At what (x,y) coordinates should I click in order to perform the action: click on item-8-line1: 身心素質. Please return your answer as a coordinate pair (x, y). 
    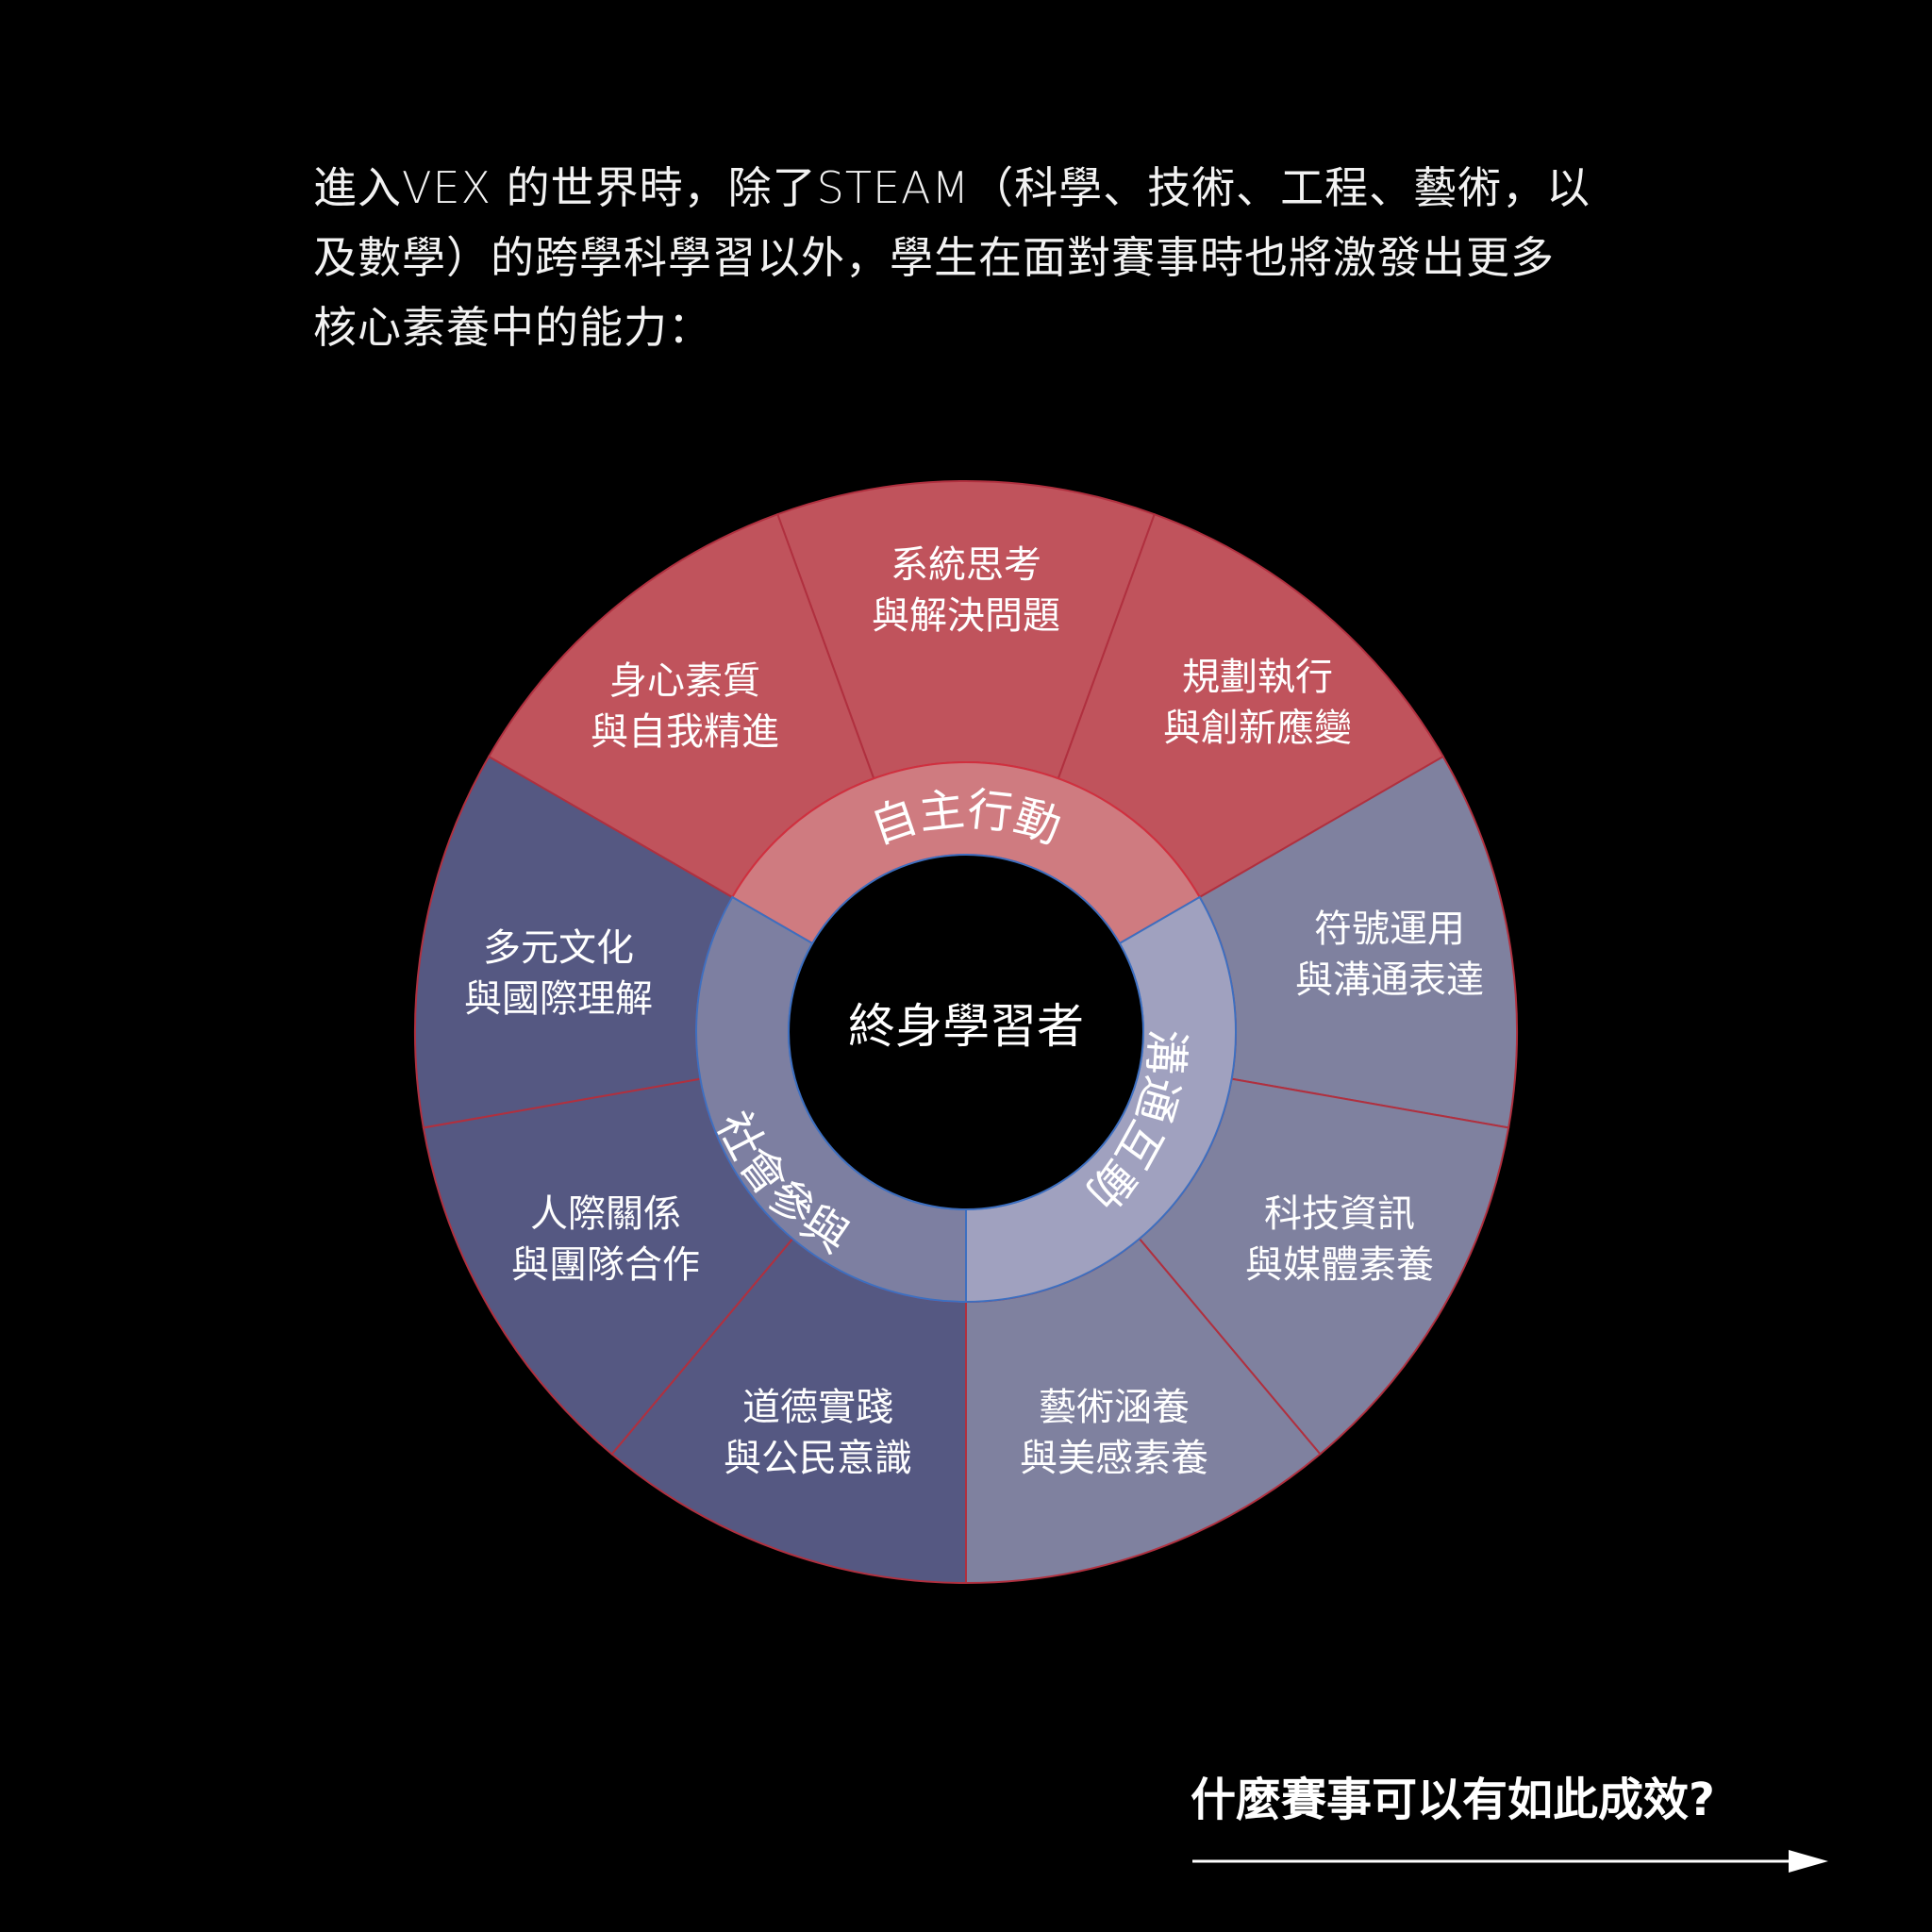
    Looking at the image, I should click on (685, 681).